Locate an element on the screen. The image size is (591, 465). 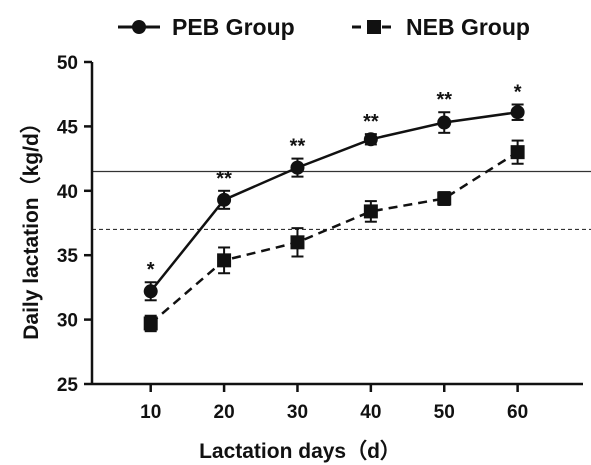
y-tick-label: 45 is located at coordinates (68, 127).